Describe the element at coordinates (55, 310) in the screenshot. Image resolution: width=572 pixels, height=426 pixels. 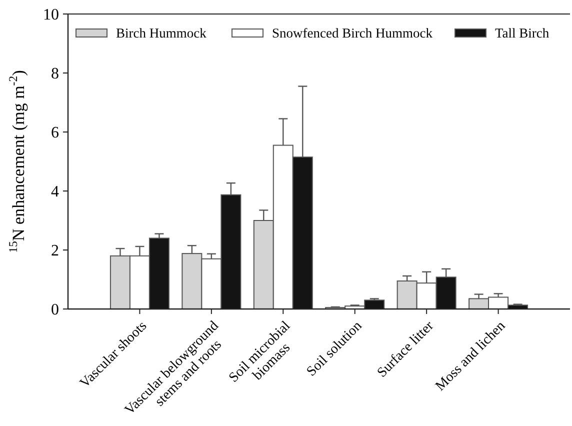
I see `y-tick-label: 0` at that location.